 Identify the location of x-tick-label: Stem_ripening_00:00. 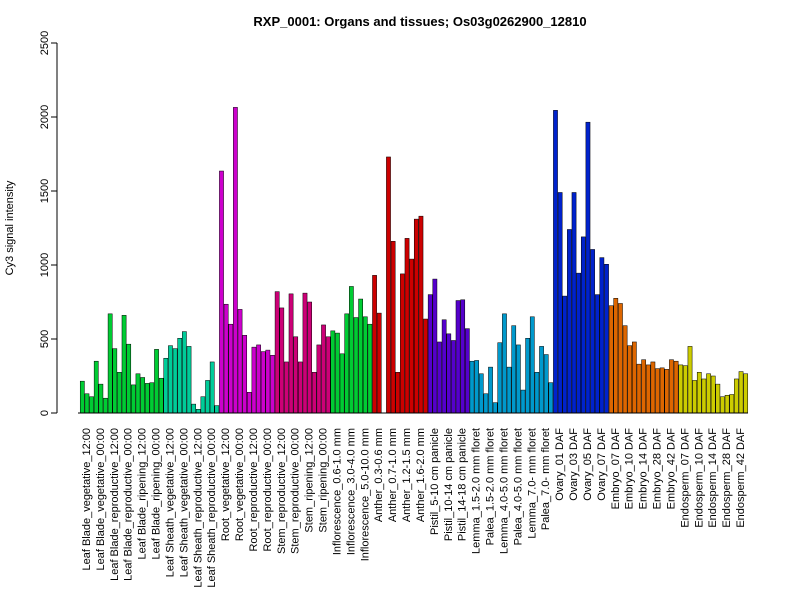
(324, 480).